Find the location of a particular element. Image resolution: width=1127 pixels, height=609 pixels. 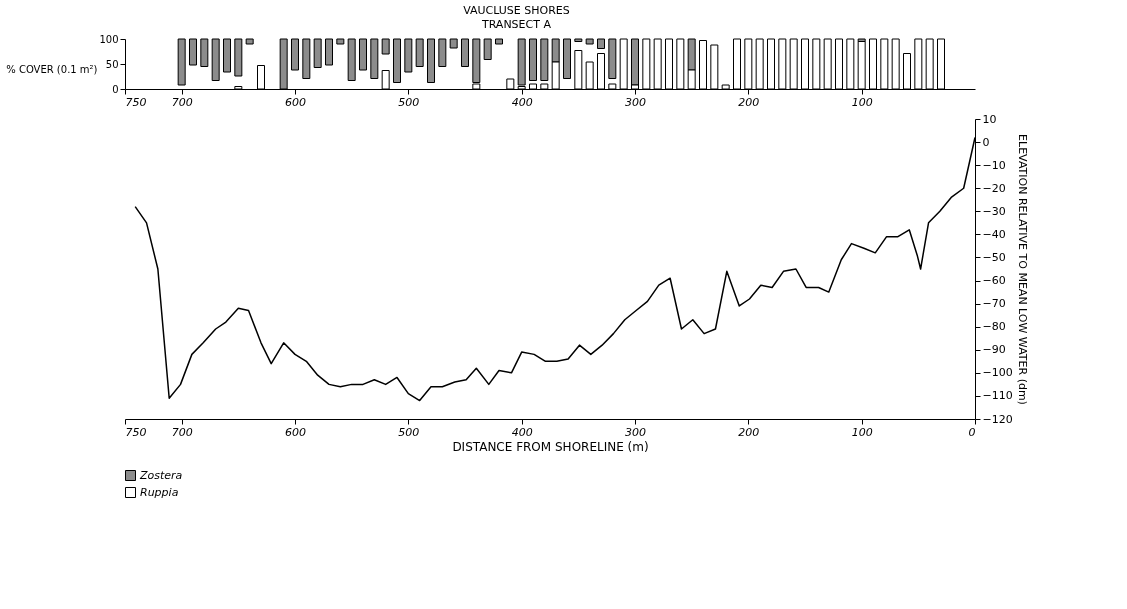

y-tick-label: −20 is located at coordinates (994, 188).